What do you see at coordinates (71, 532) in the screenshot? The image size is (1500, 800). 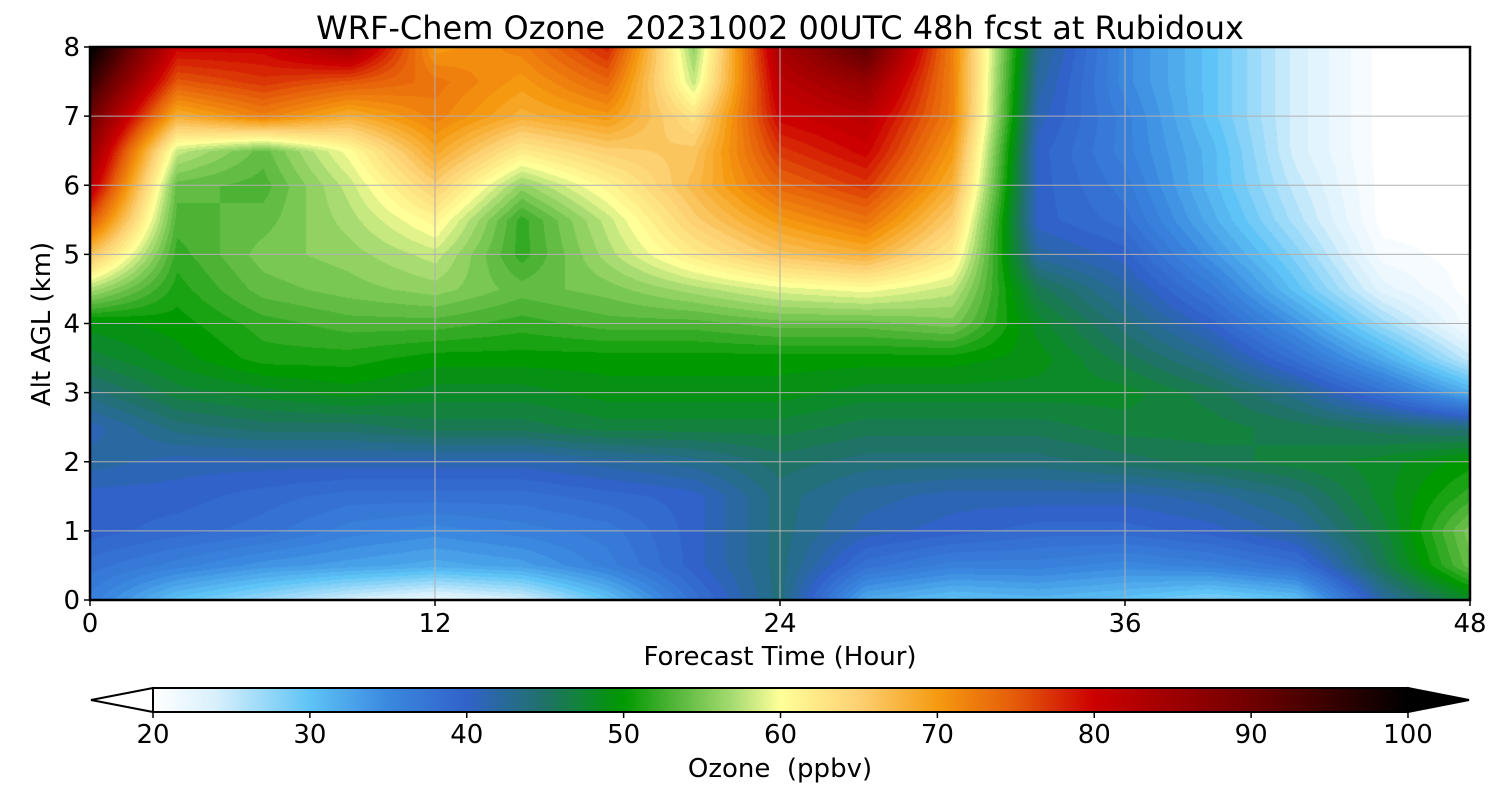 I see `y-tick-label: 1` at bounding box center [71, 532].